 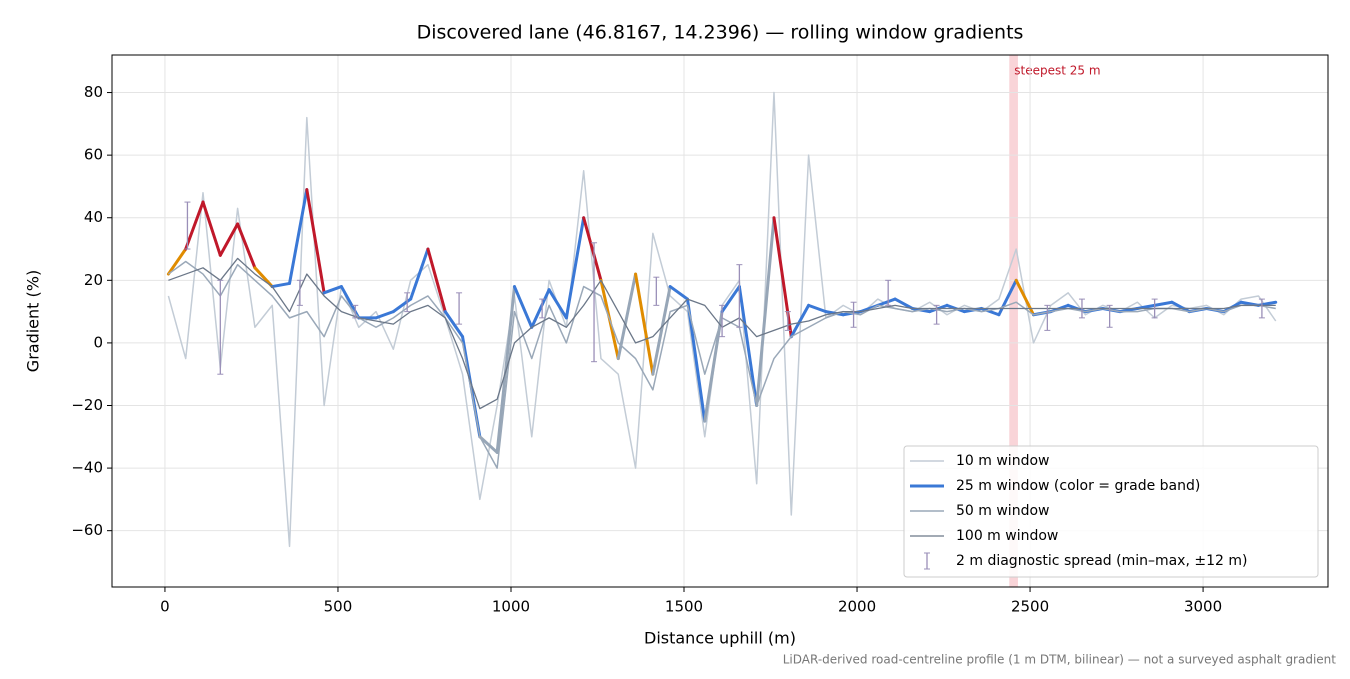 What do you see at coordinates (1111, 511) in the screenshot?
I see `legend-box` at bounding box center [1111, 511].